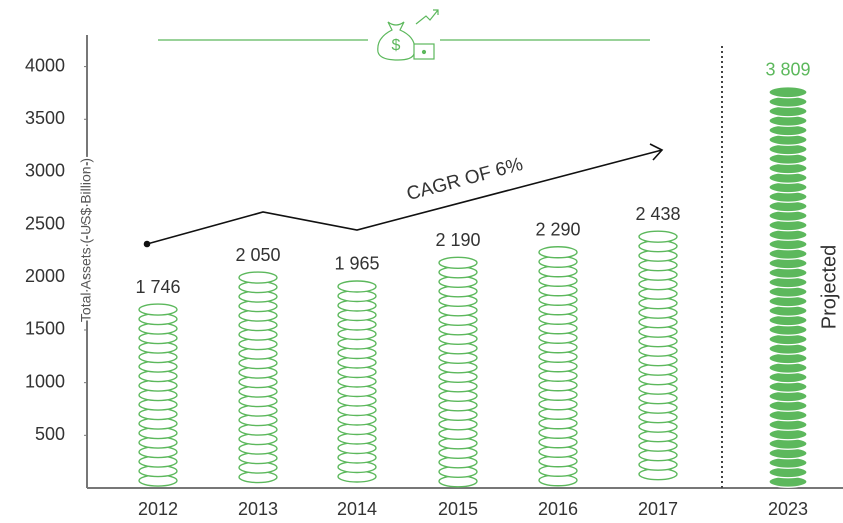 The image size is (843, 523). I want to click on y-tick-label: 500, so click(50, 434).